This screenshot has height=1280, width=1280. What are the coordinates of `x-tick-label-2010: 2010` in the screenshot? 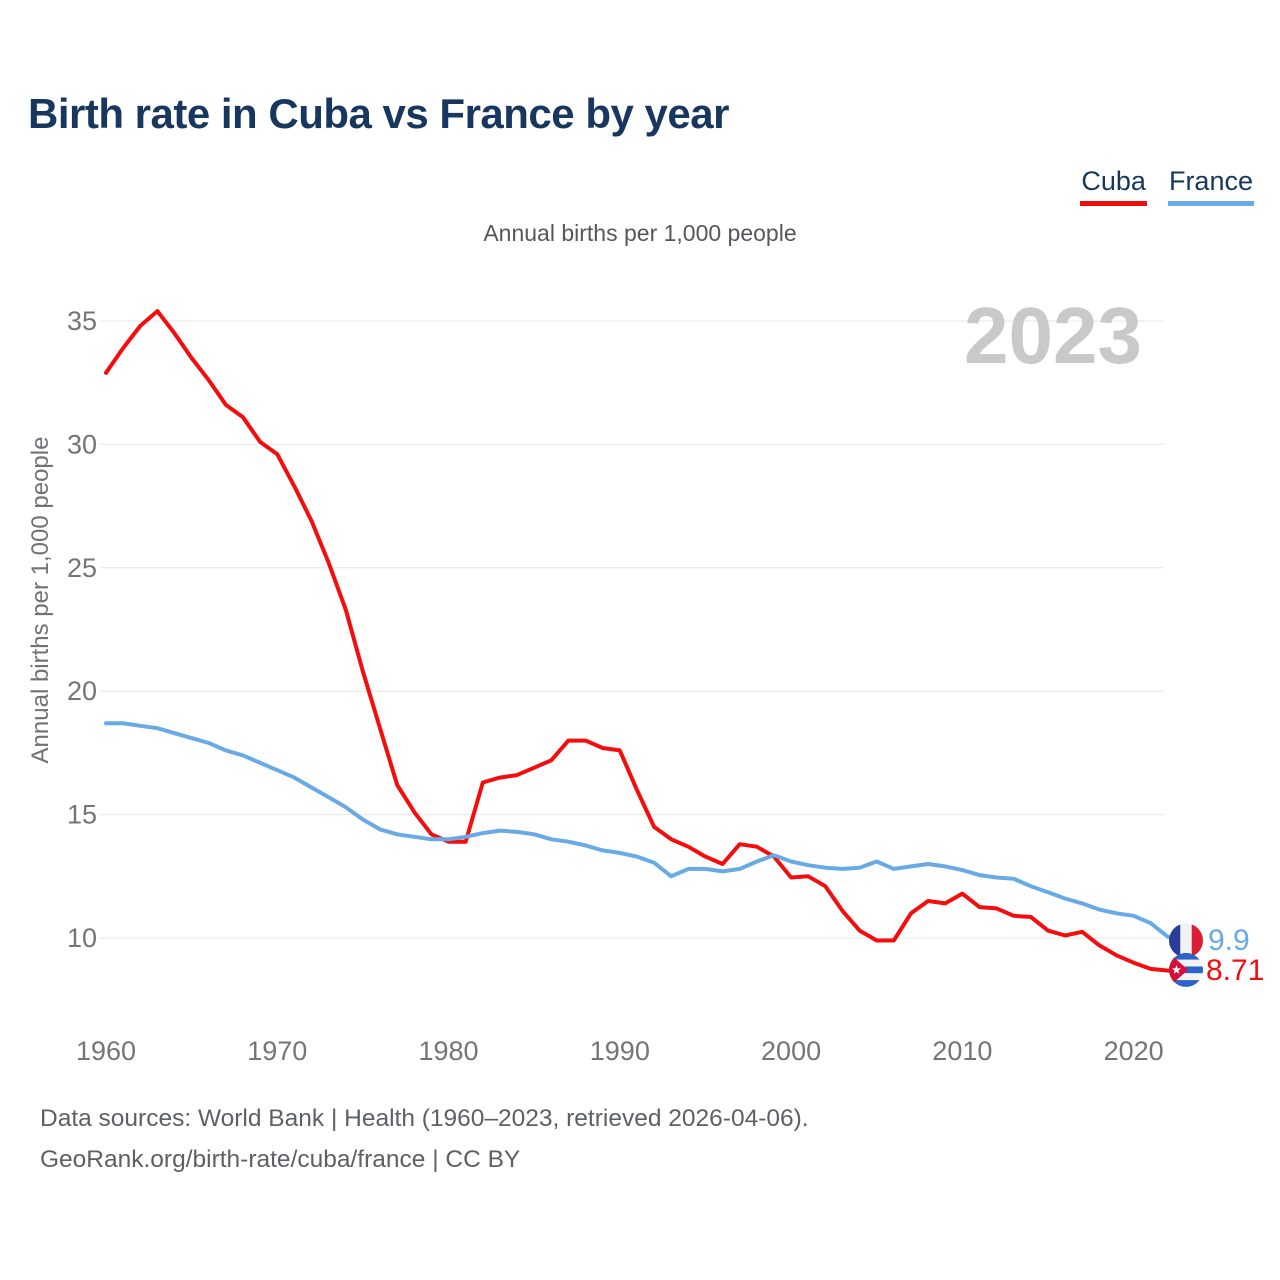 It's located at (962, 1051).